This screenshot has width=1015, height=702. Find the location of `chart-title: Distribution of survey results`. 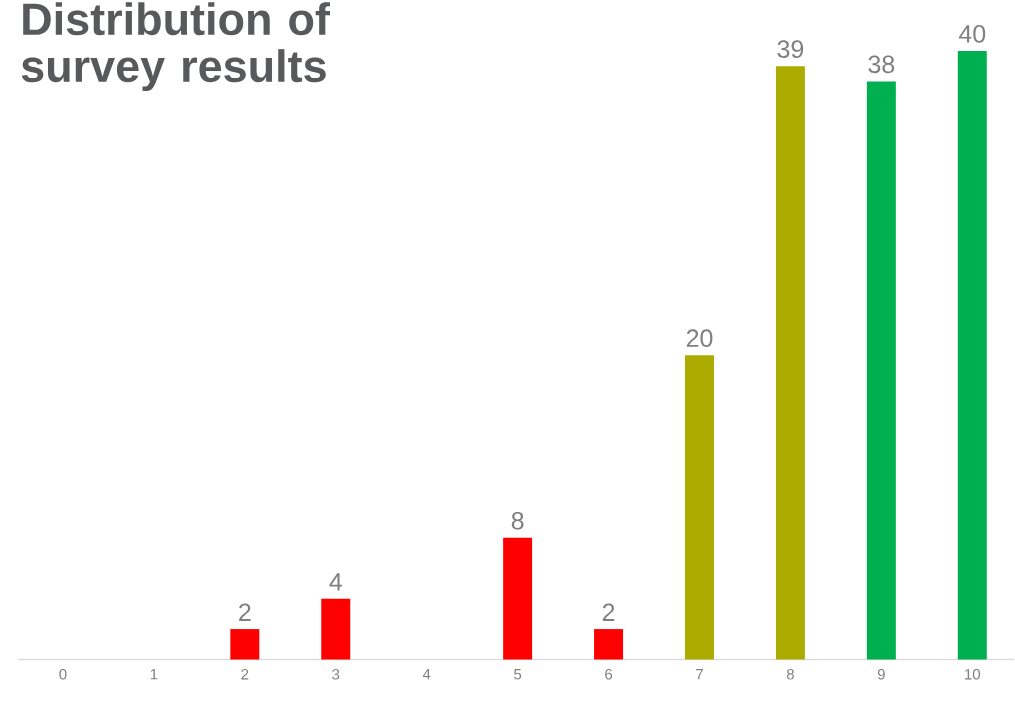

chart-title: Distribution of survey results is located at coordinates (176, 46).